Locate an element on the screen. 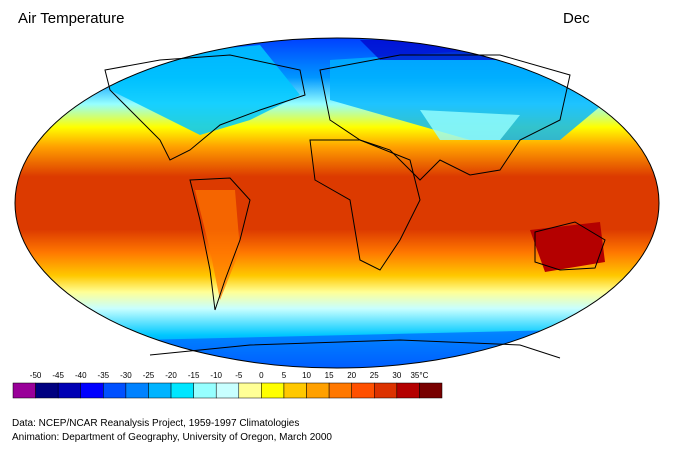 This screenshot has height=463, width=674. colorbar-tick-label: -25 is located at coordinates (149, 375).